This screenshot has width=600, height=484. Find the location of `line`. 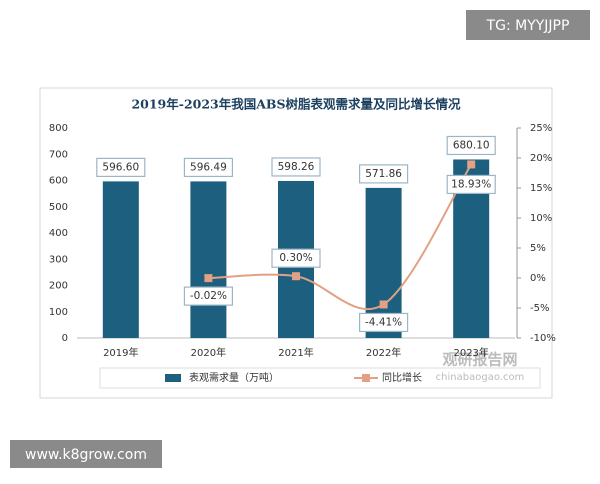

line is located at coordinates (340, 237).